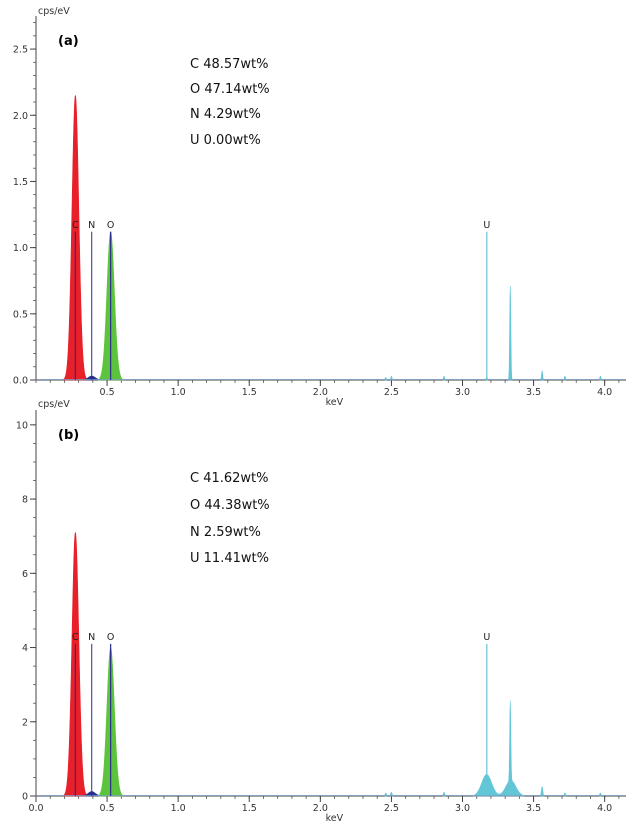 This screenshot has height=824, width=628. Describe the element at coordinates (68, 41) in the screenshot. I see `panel-label: (a)` at that location.